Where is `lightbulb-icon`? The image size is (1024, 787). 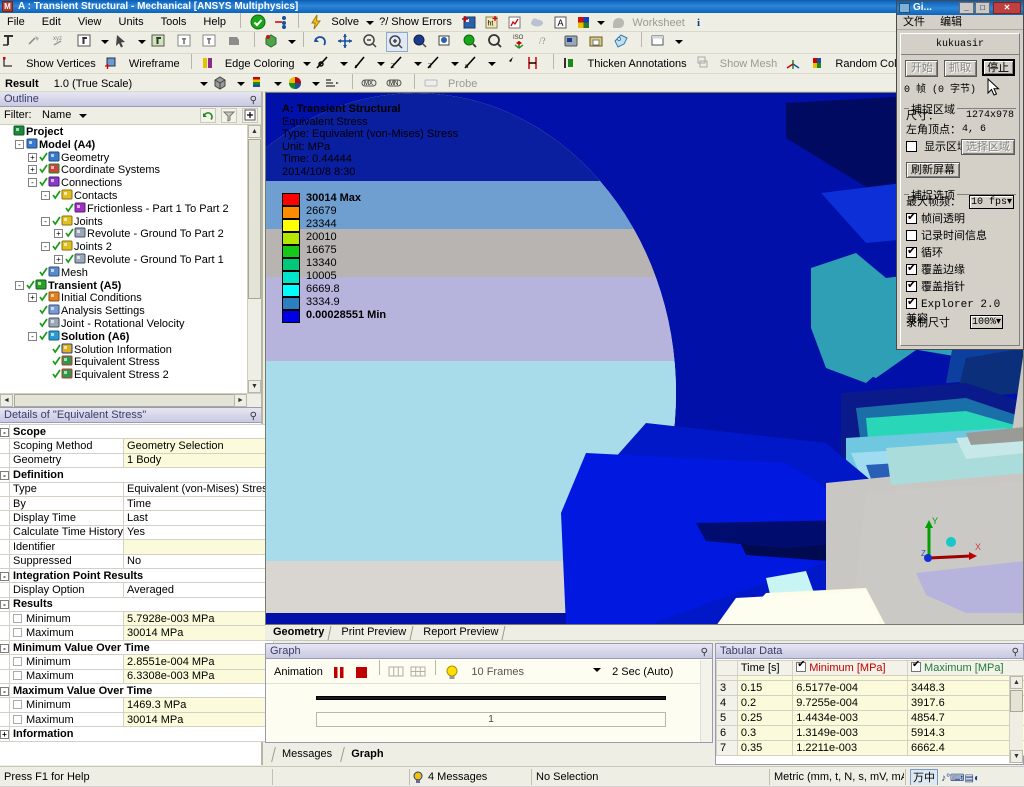 lightbulb-icon is located at coordinates (452, 671).